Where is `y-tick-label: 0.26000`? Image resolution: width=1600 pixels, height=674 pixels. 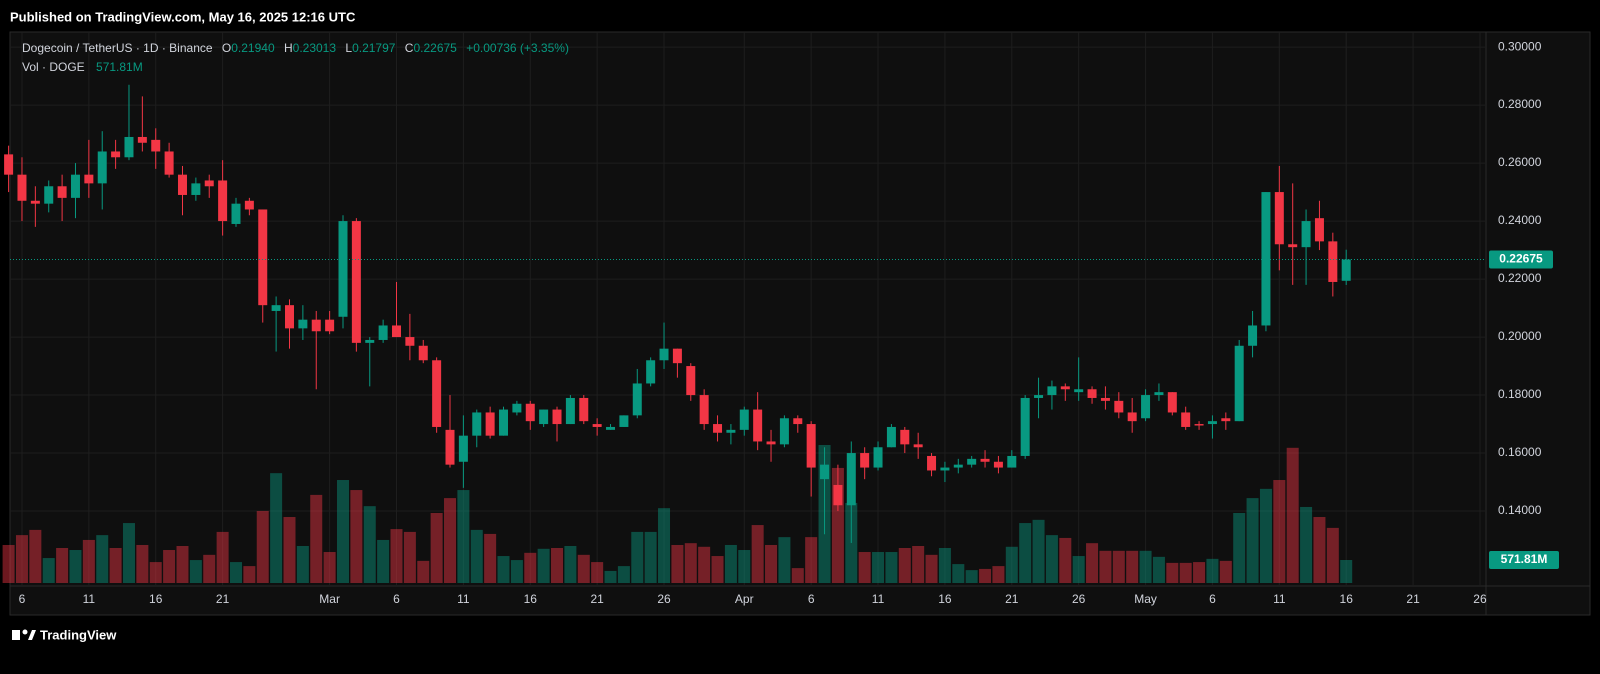 y-tick-label: 0.26000 is located at coordinates (1520, 162).